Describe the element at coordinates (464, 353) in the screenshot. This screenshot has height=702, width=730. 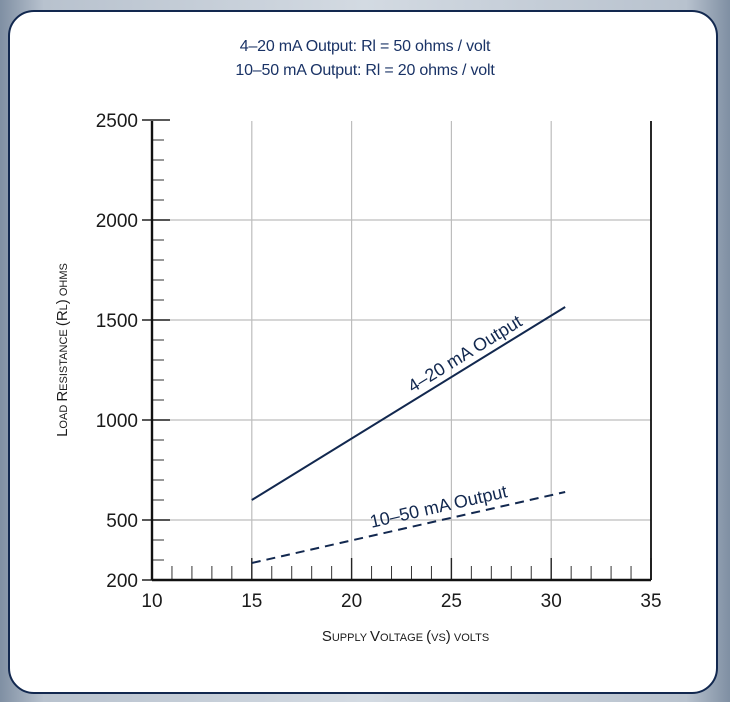
I see `series-label-4-20ma: 4–20 mA Output` at that location.